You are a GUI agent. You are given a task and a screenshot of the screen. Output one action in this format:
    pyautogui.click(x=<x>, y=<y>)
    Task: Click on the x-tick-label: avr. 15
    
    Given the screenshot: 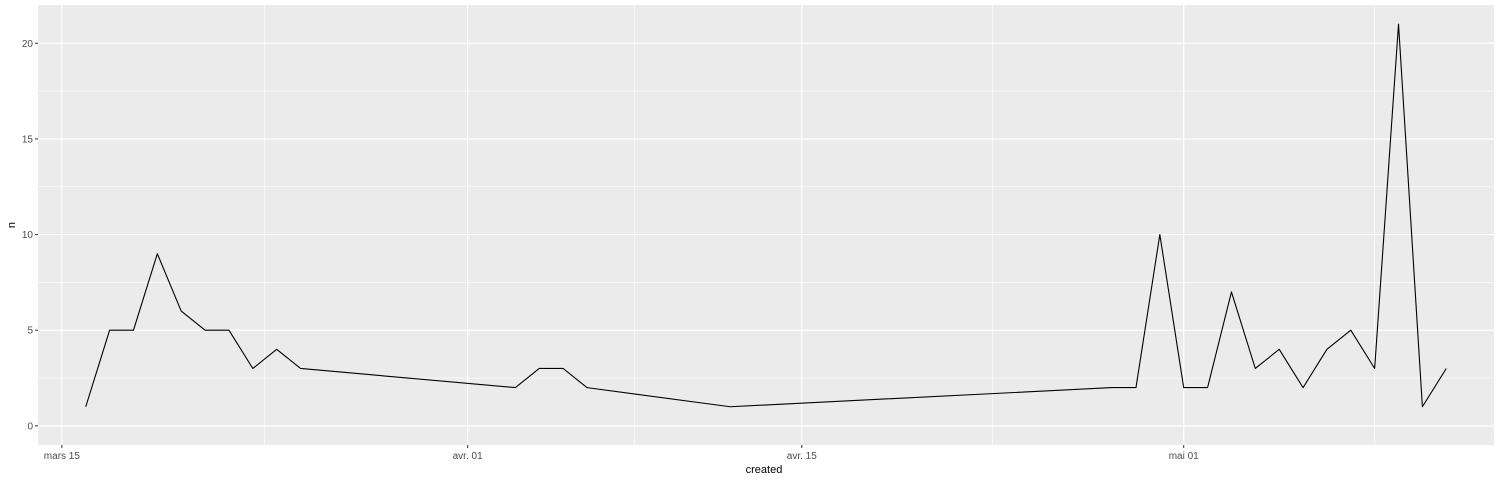 What is the action you would take?
    pyautogui.click(x=802, y=456)
    